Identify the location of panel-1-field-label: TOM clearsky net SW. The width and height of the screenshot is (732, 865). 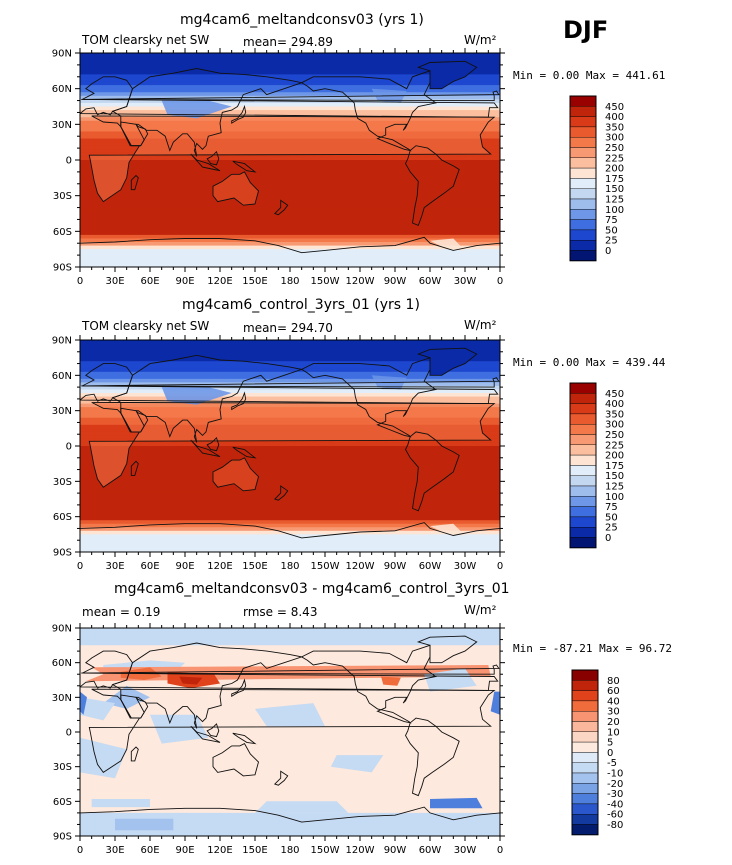
(146, 40).